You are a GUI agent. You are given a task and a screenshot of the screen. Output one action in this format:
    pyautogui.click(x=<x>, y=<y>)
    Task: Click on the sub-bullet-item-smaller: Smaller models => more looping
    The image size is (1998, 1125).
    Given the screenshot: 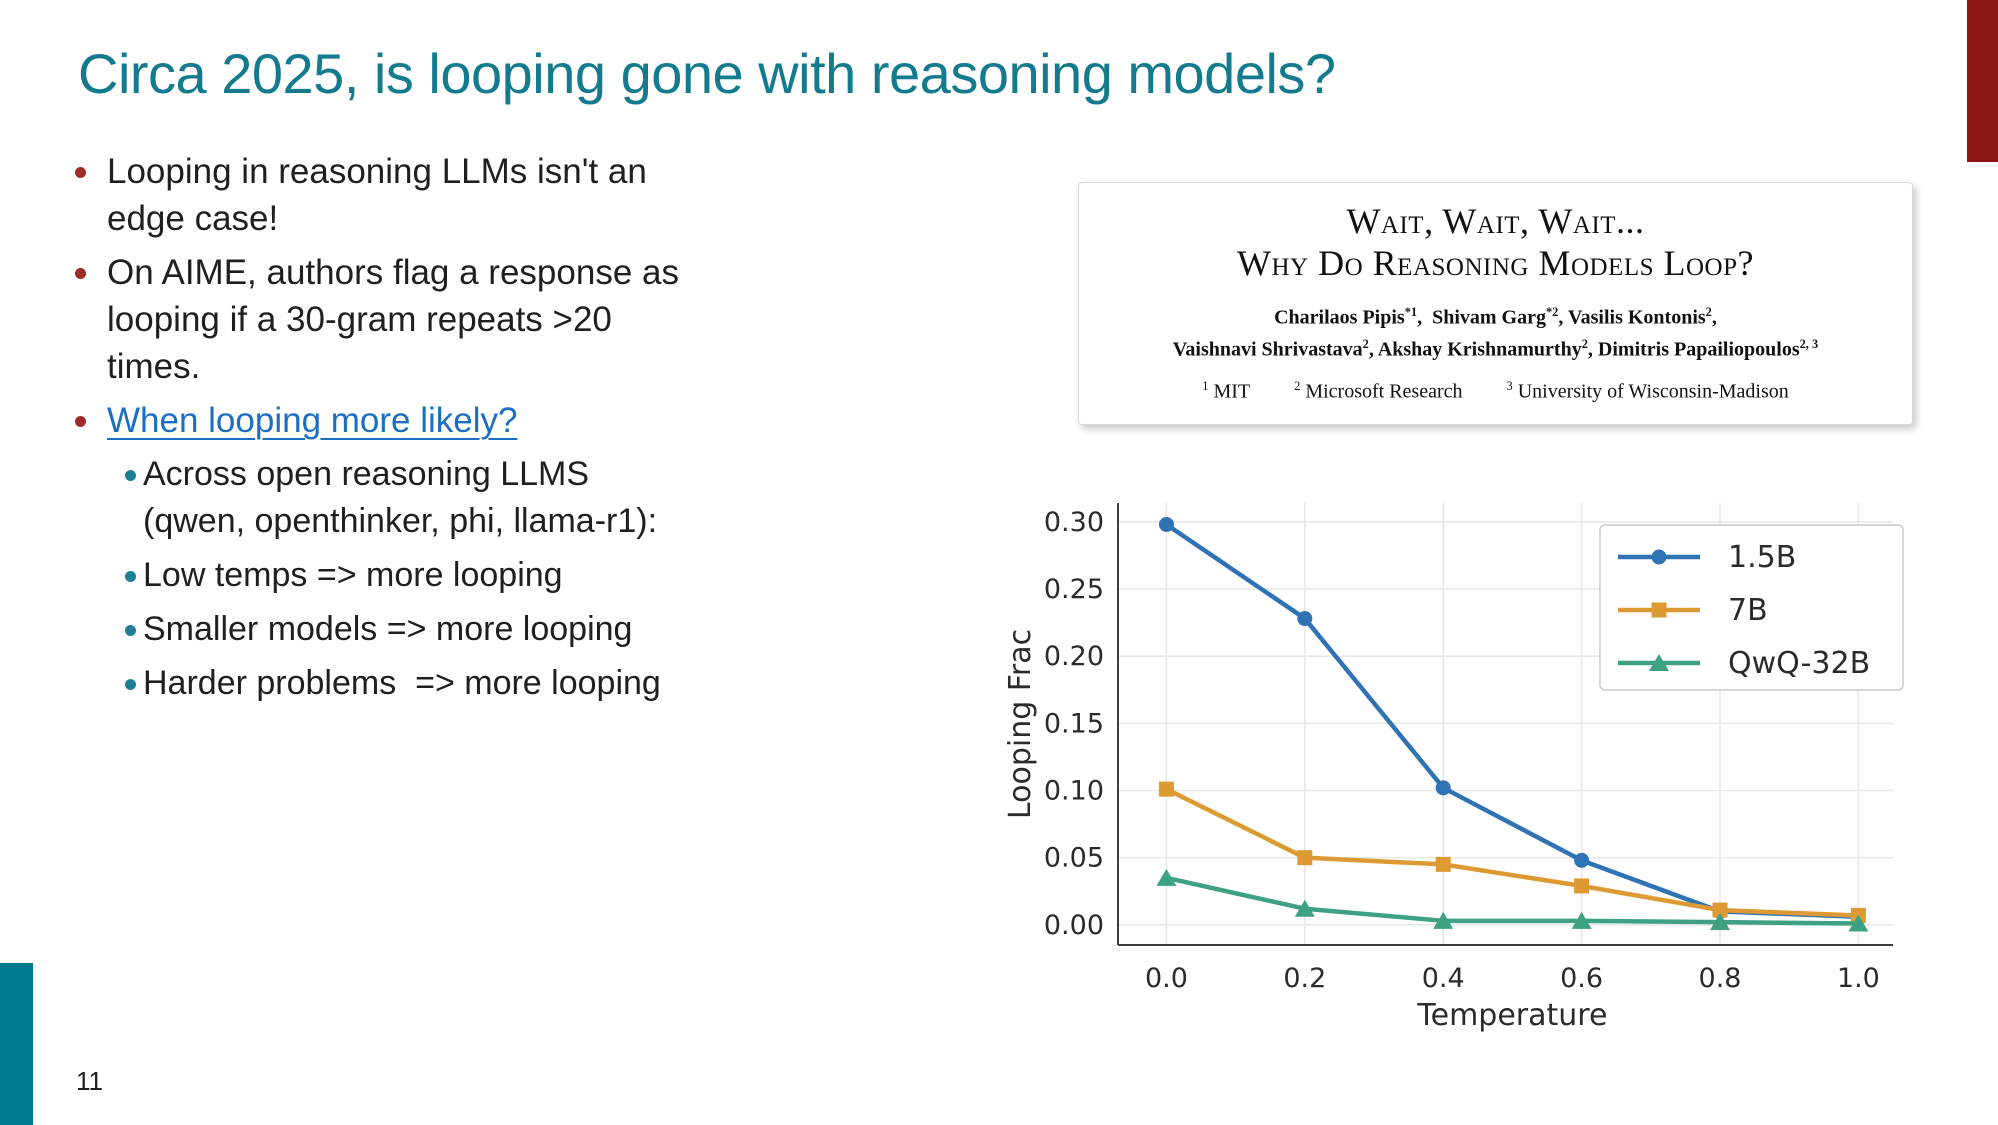 What is the action you would take?
    pyautogui.click(x=435, y=629)
    